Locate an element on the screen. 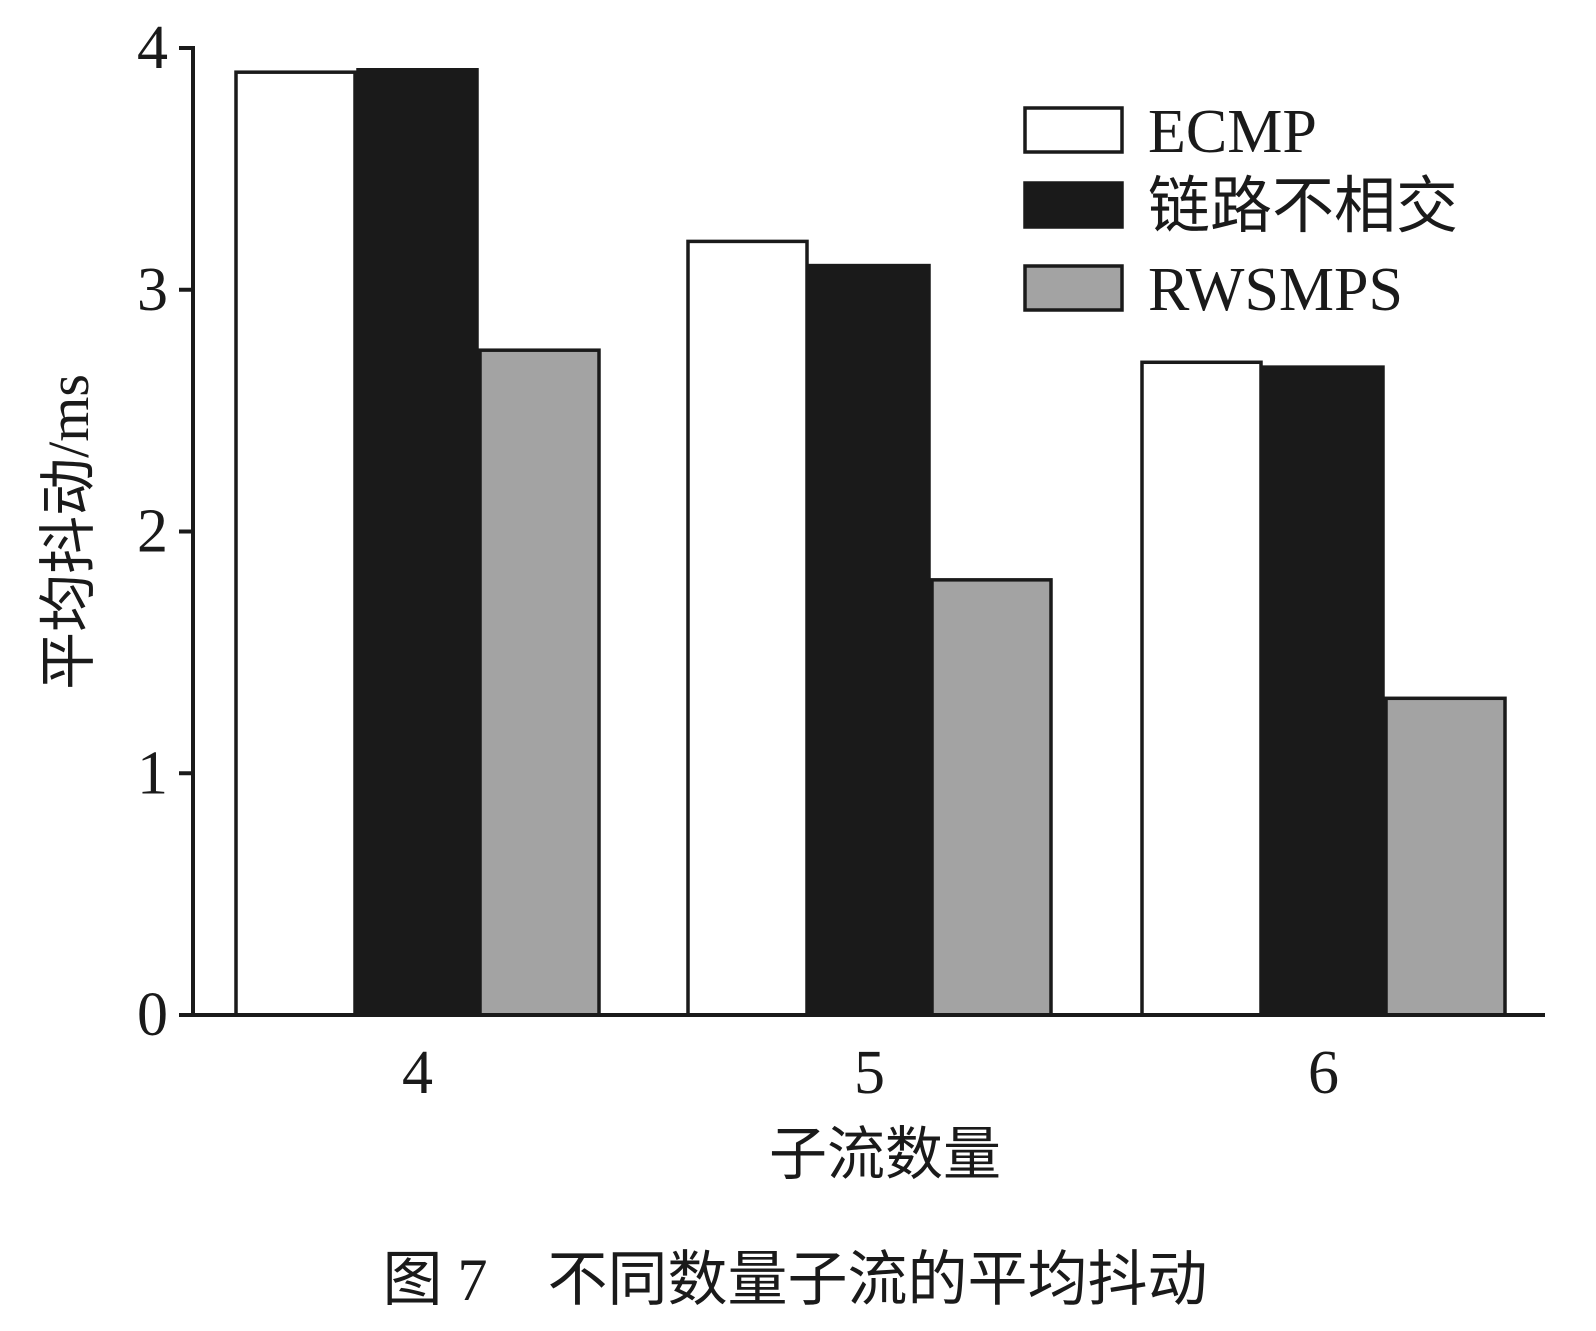  legend-label: ECMP is located at coordinates (1232, 132).